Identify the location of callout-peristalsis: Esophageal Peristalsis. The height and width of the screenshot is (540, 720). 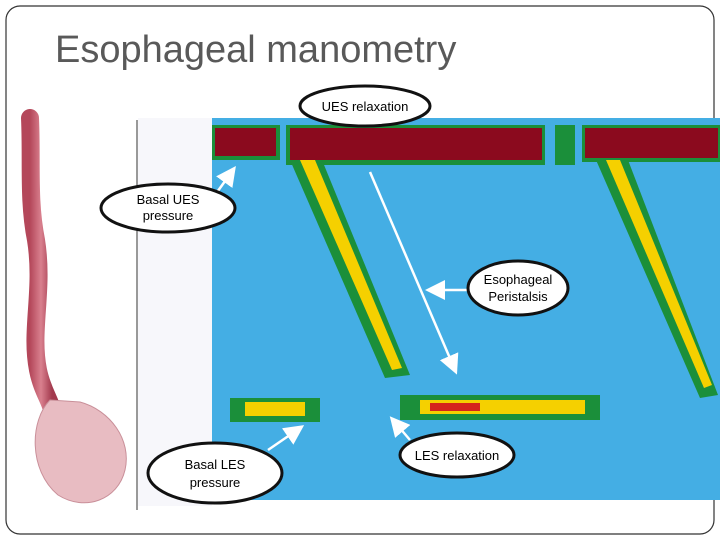
(518, 288).